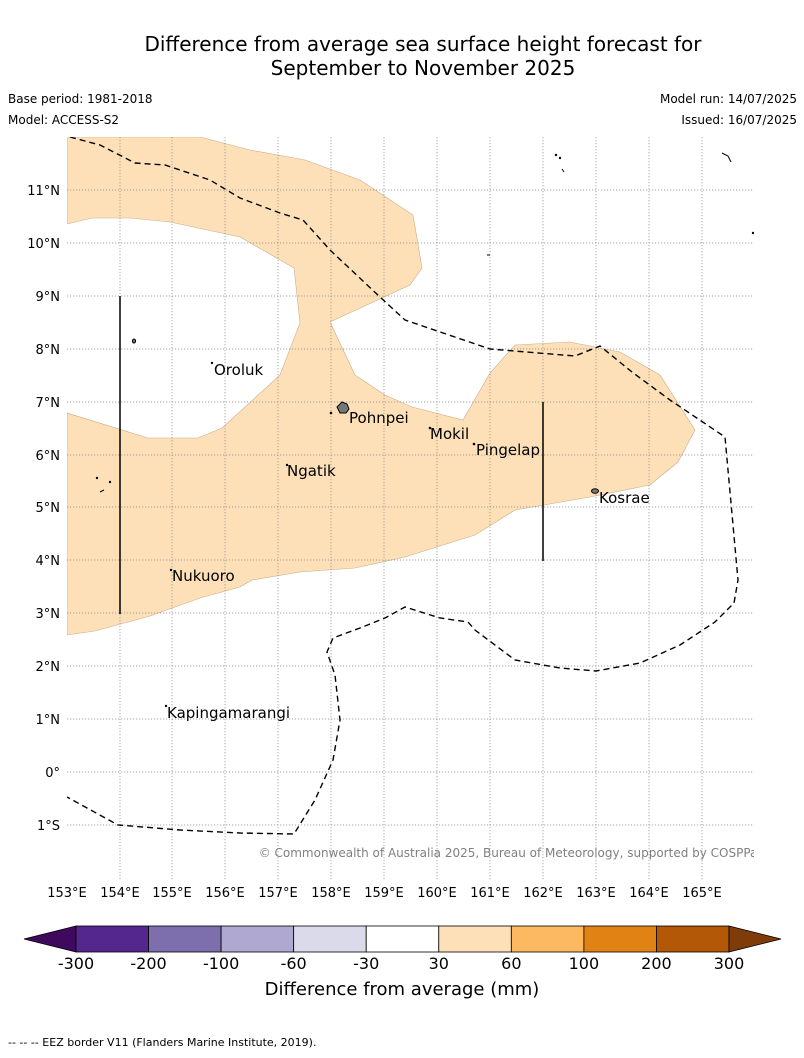 This screenshot has height=1058, width=804. Describe the element at coordinates (728, 99) in the screenshot. I see `model-run: Model run: 14/07/2025` at that location.